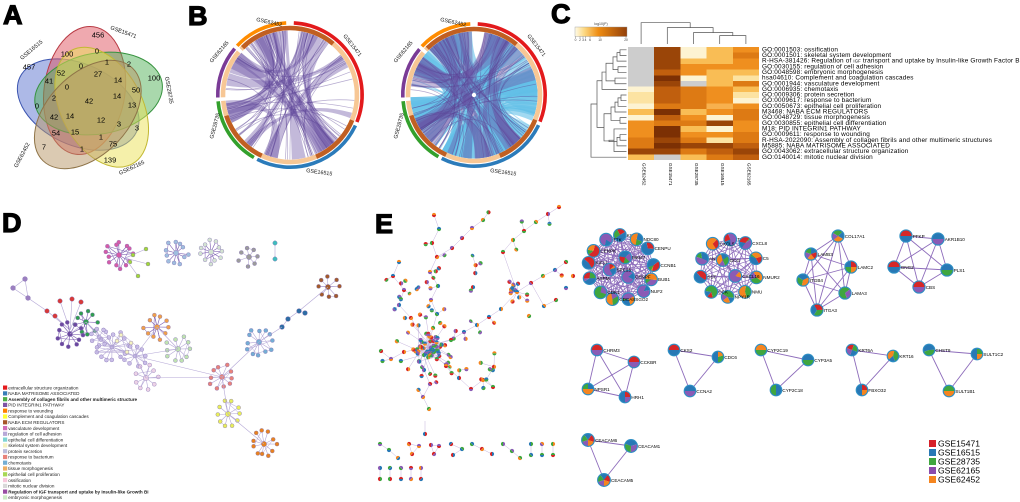 The width and height of the screenshot is (1020, 502). What do you see at coordinates (657, 291) in the screenshot?
I see `svg-text: NUF2` at bounding box center [657, 291].